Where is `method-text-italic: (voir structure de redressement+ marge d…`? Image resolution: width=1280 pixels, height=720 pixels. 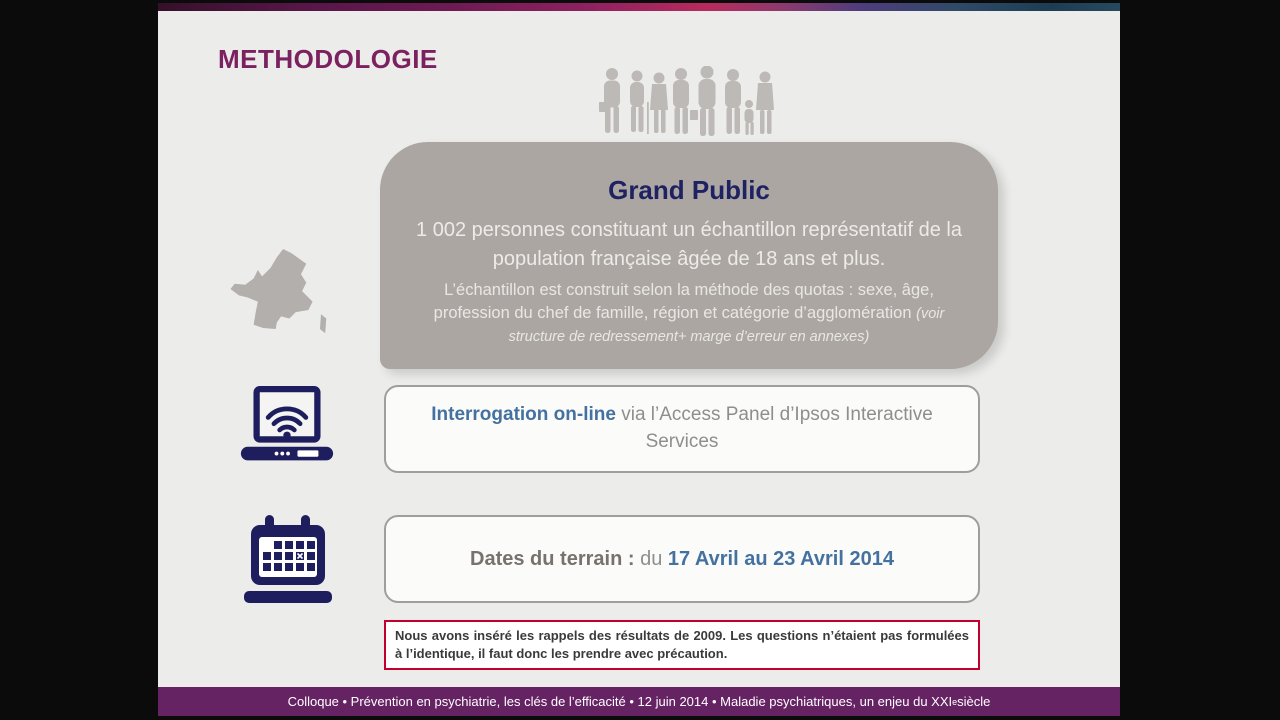 method-text-italic: (voir structure de redressement+ marge d… is located at coordinates (726, 326).